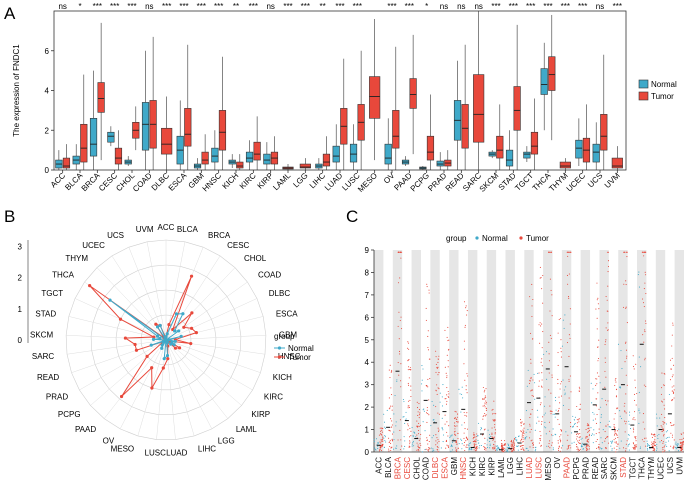 The height and width of the screenshot is (480, 685). What do you see at coordinates (166, 227) in the screenshot?
I see `radar-axis-label: ACC` at bounding box center [166, 227].